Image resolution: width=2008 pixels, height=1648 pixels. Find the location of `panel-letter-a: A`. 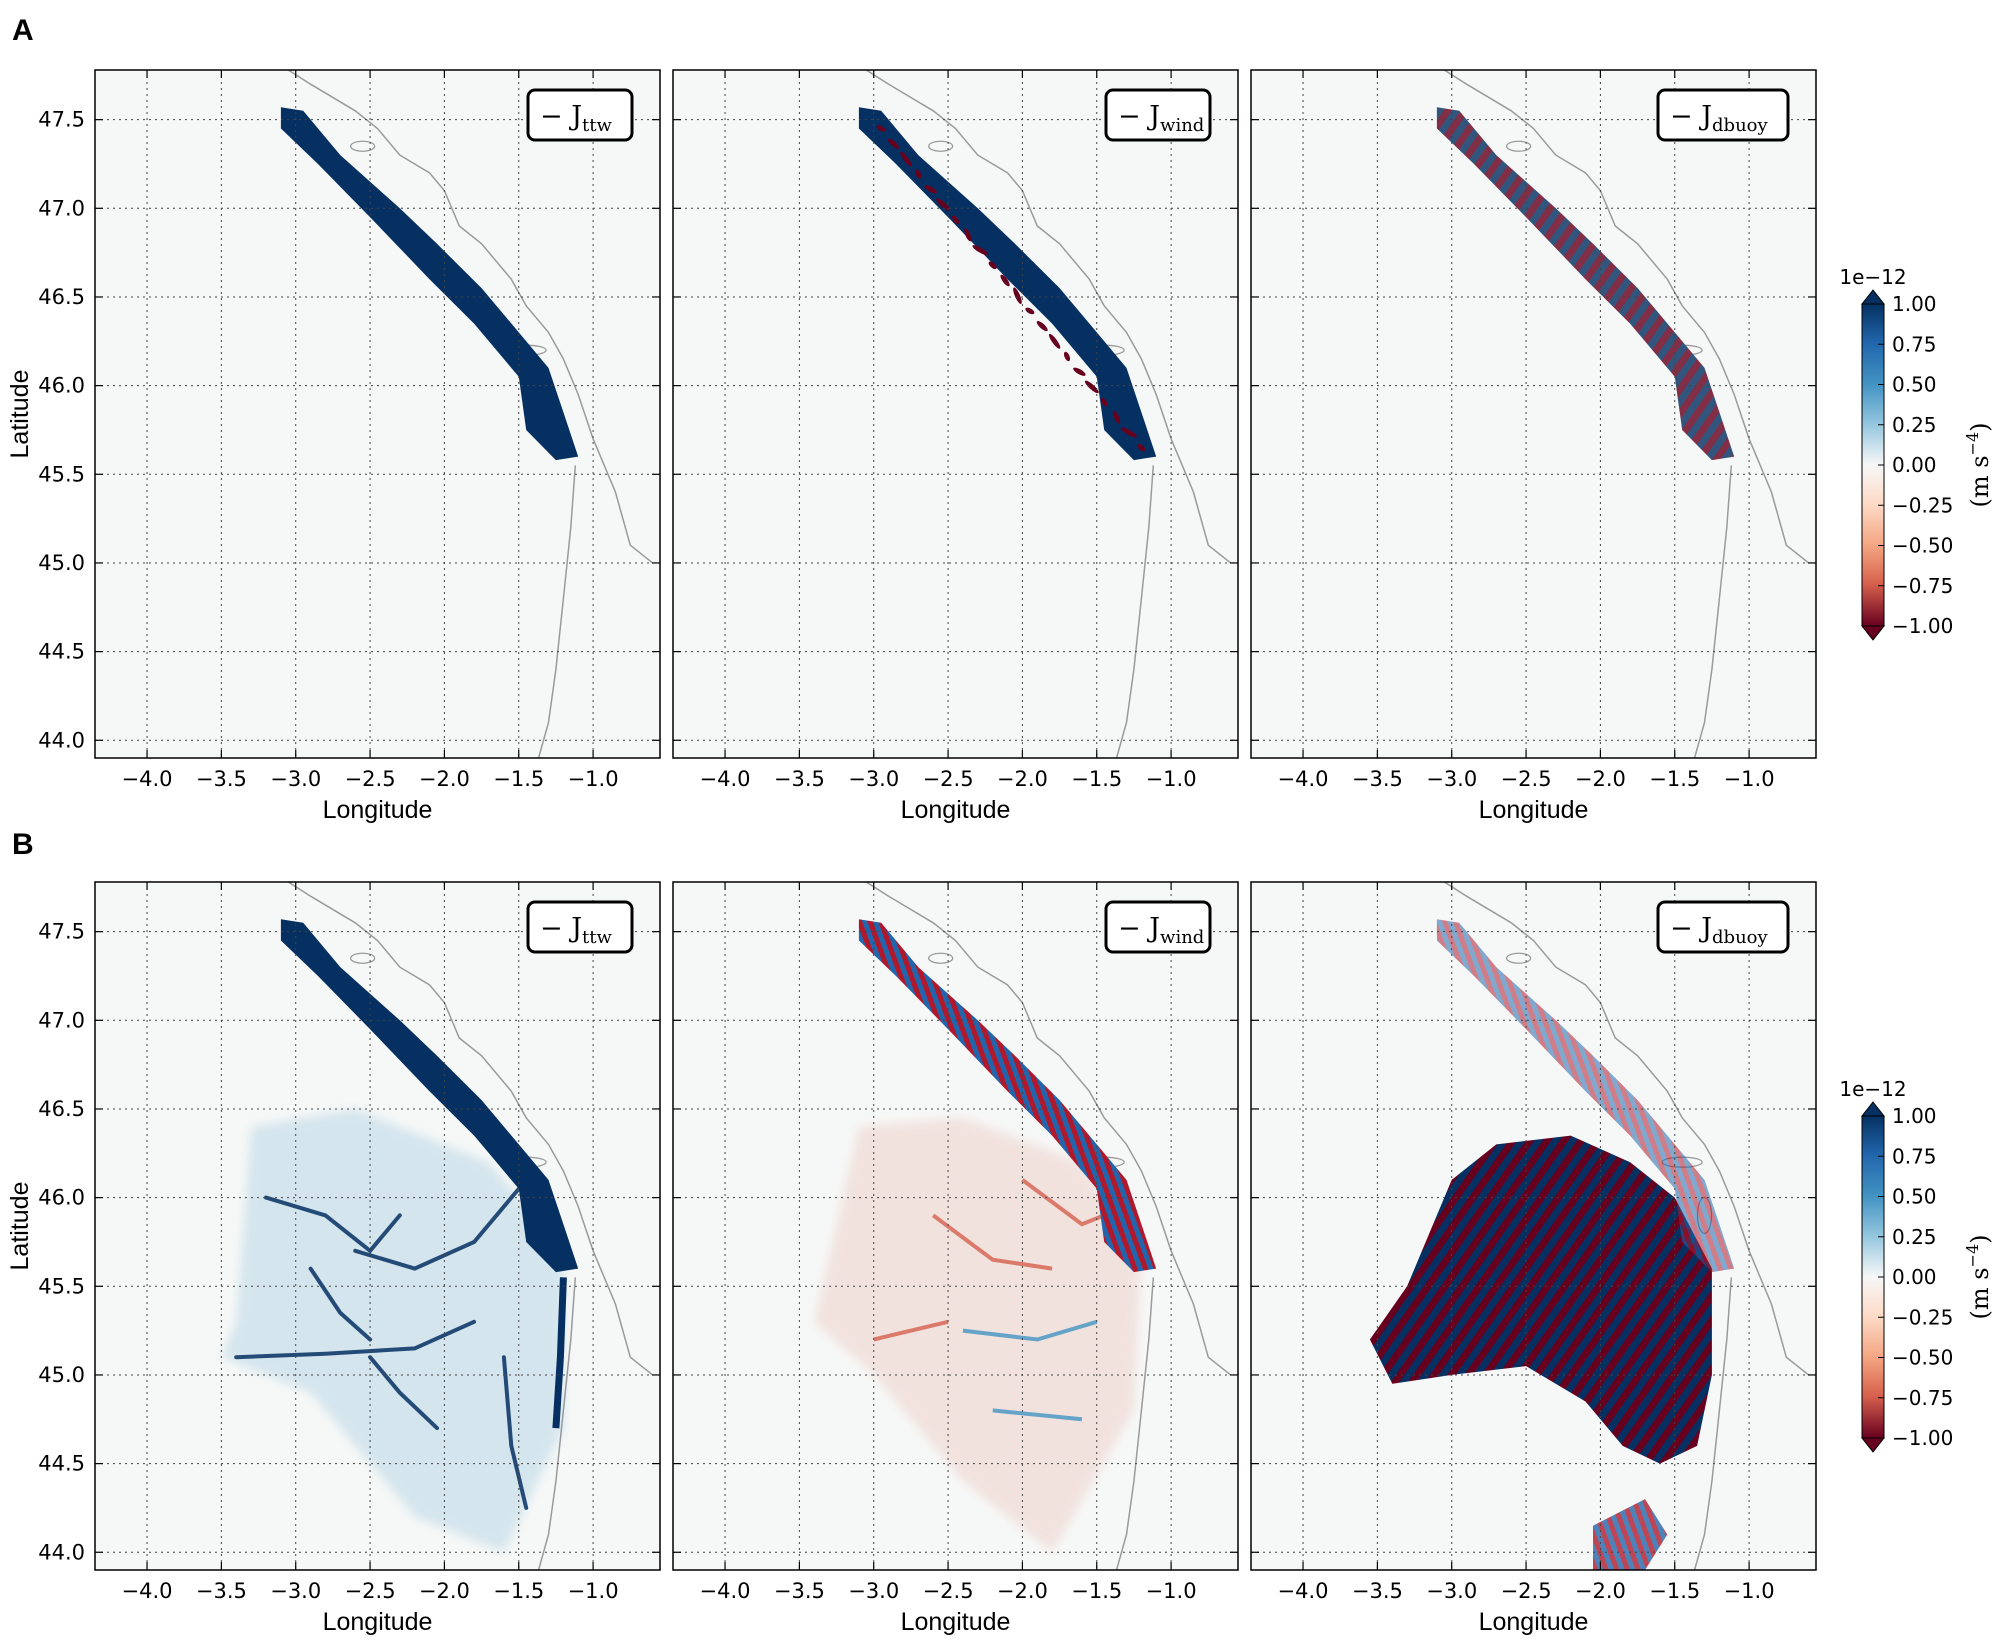

panel-letter-a: A is located at coordinates (23, 30).